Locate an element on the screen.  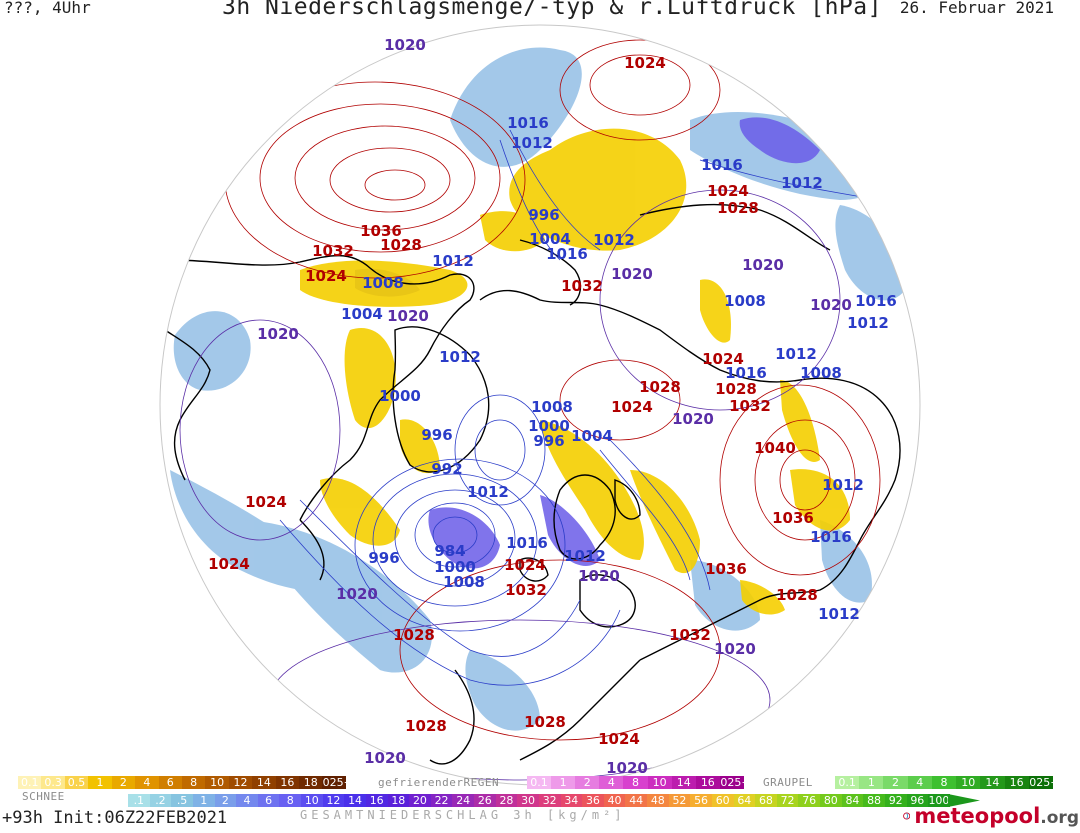
total-scale-cell: 40 is located at coordinates (614, 800).